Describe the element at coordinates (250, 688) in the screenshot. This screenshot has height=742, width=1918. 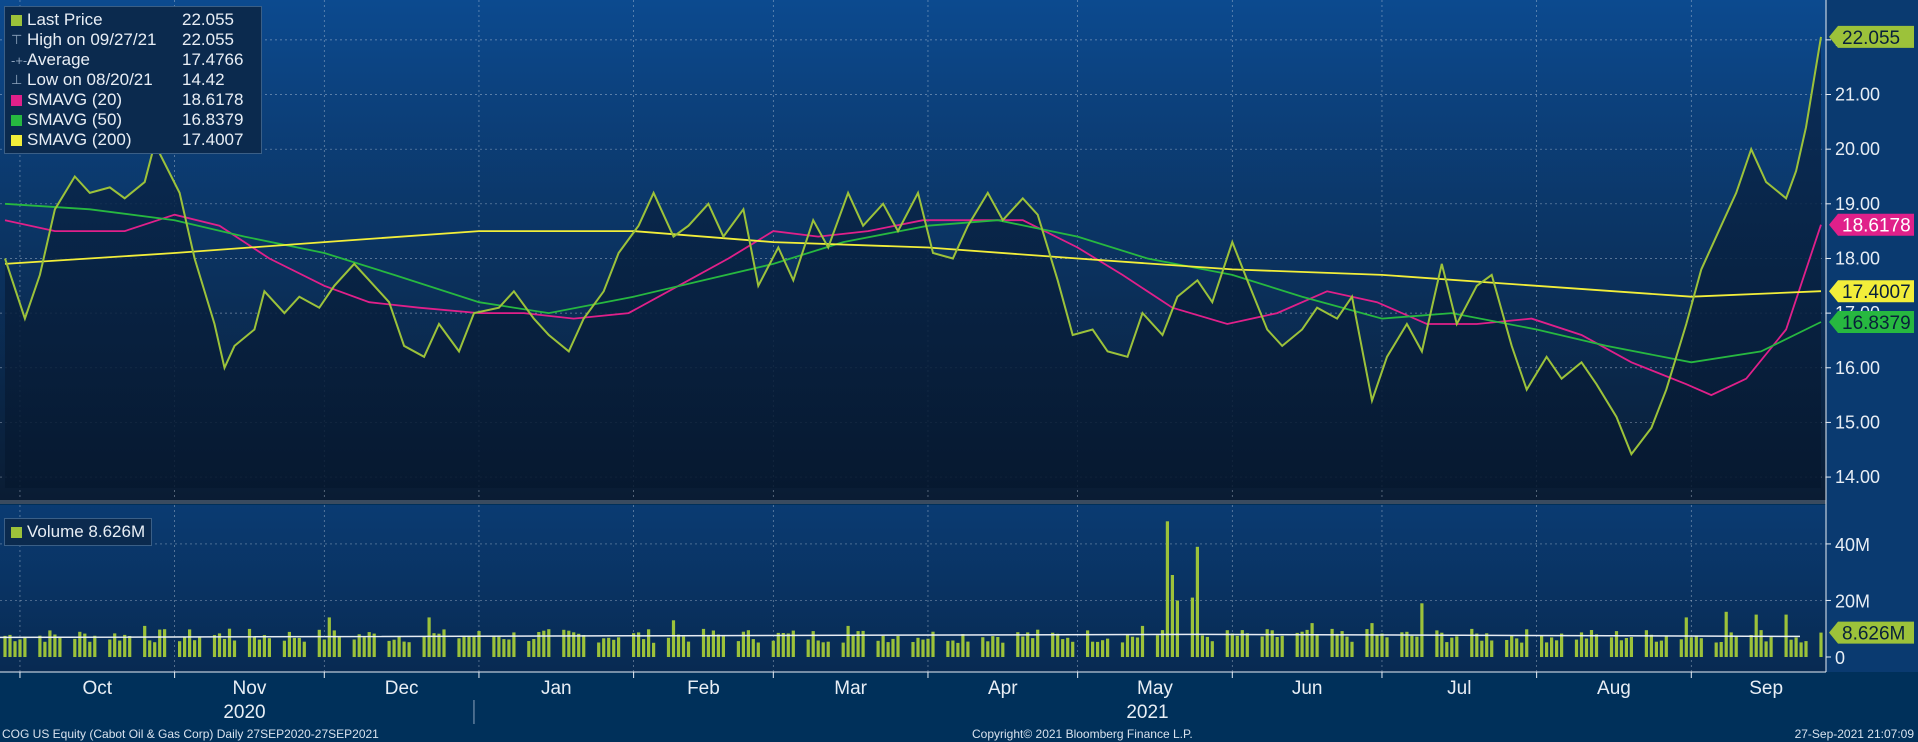
I see `month-label: Nov` at that location.